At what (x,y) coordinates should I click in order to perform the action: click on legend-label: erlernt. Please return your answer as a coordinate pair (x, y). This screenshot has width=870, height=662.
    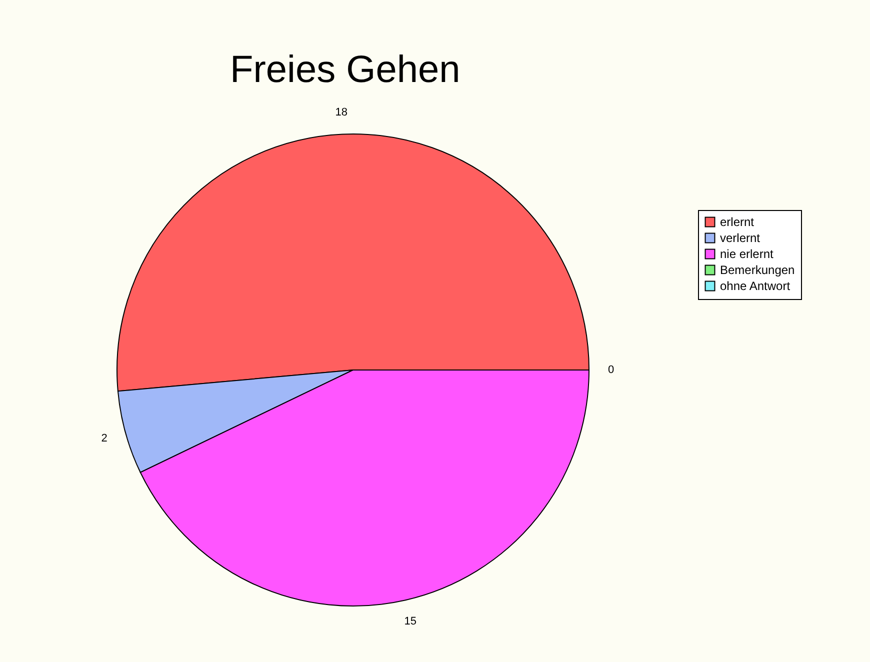
    Looking at the image, I should click on (737, 222).